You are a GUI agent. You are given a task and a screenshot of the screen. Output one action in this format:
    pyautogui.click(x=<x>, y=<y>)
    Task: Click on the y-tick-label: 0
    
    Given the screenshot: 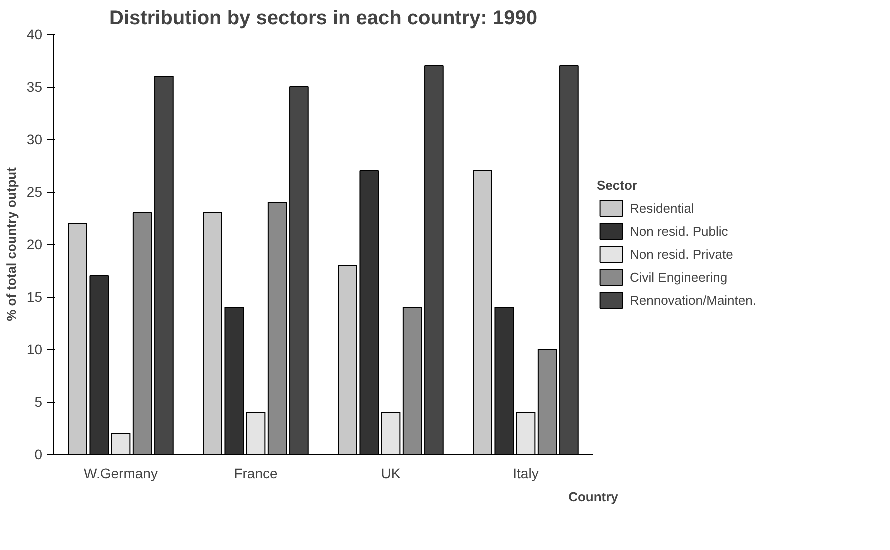 What is the action you would take?
    pyautogui.click(x=38, y=454)
    